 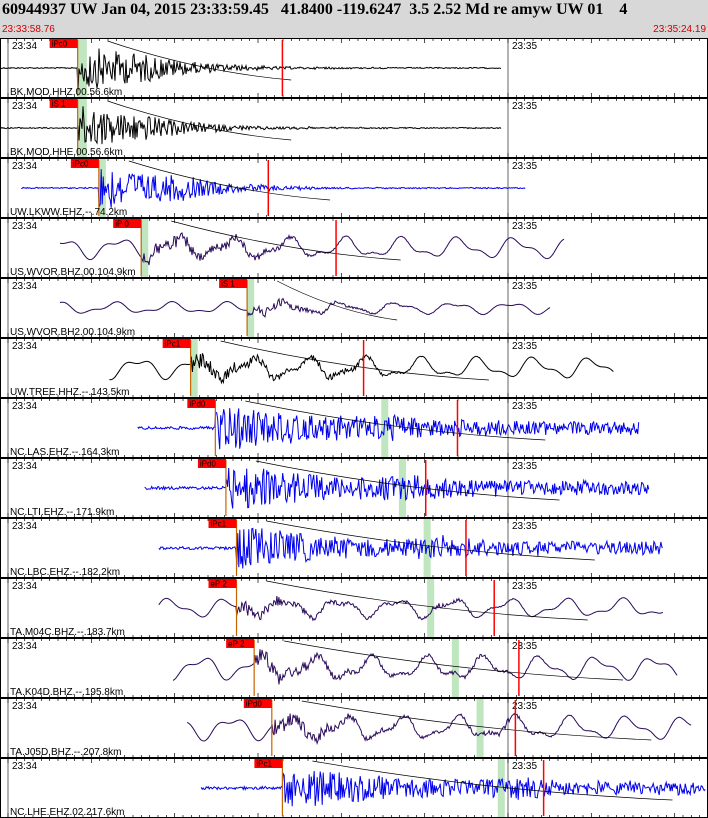 What do you see at coordinates (66, 152) in the screenshot?
I see `station-label: BK.MOD.HHE.00.56.6km` at bounding box center [66, 152].